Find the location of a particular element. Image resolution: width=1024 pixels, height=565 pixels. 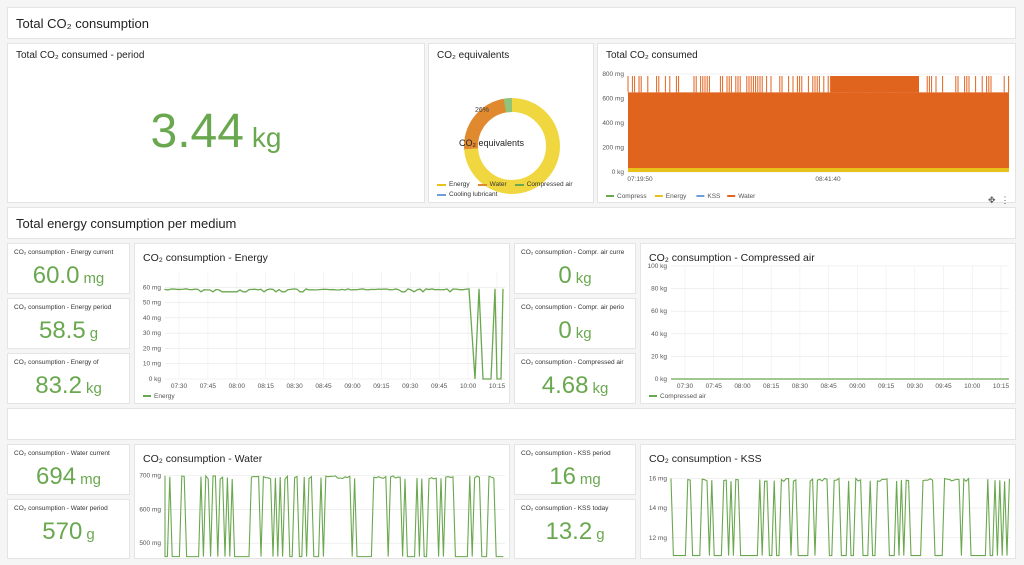

y-tick-label: 700 mg is located at coordinates (150, 476).